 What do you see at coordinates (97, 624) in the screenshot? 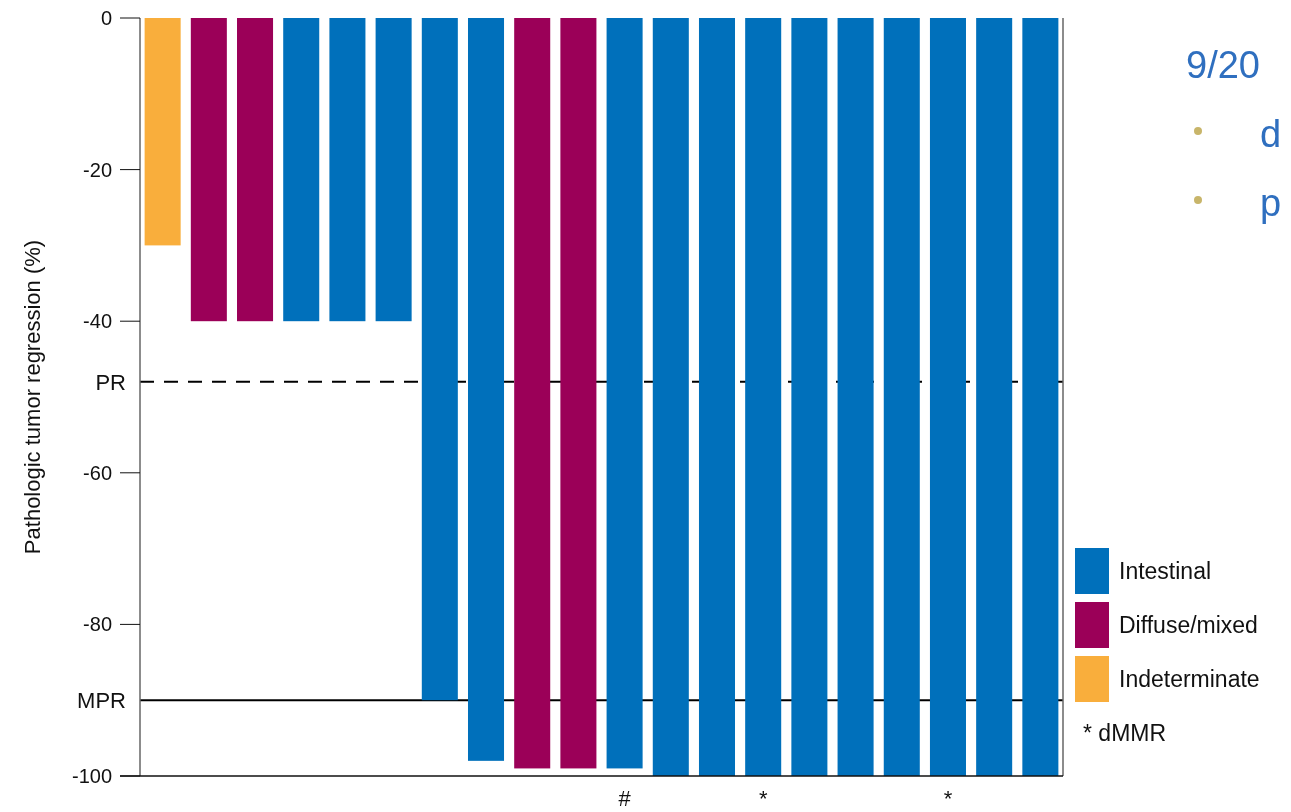
I see `y-tick-label: -80` at bounding box center [97, 624].